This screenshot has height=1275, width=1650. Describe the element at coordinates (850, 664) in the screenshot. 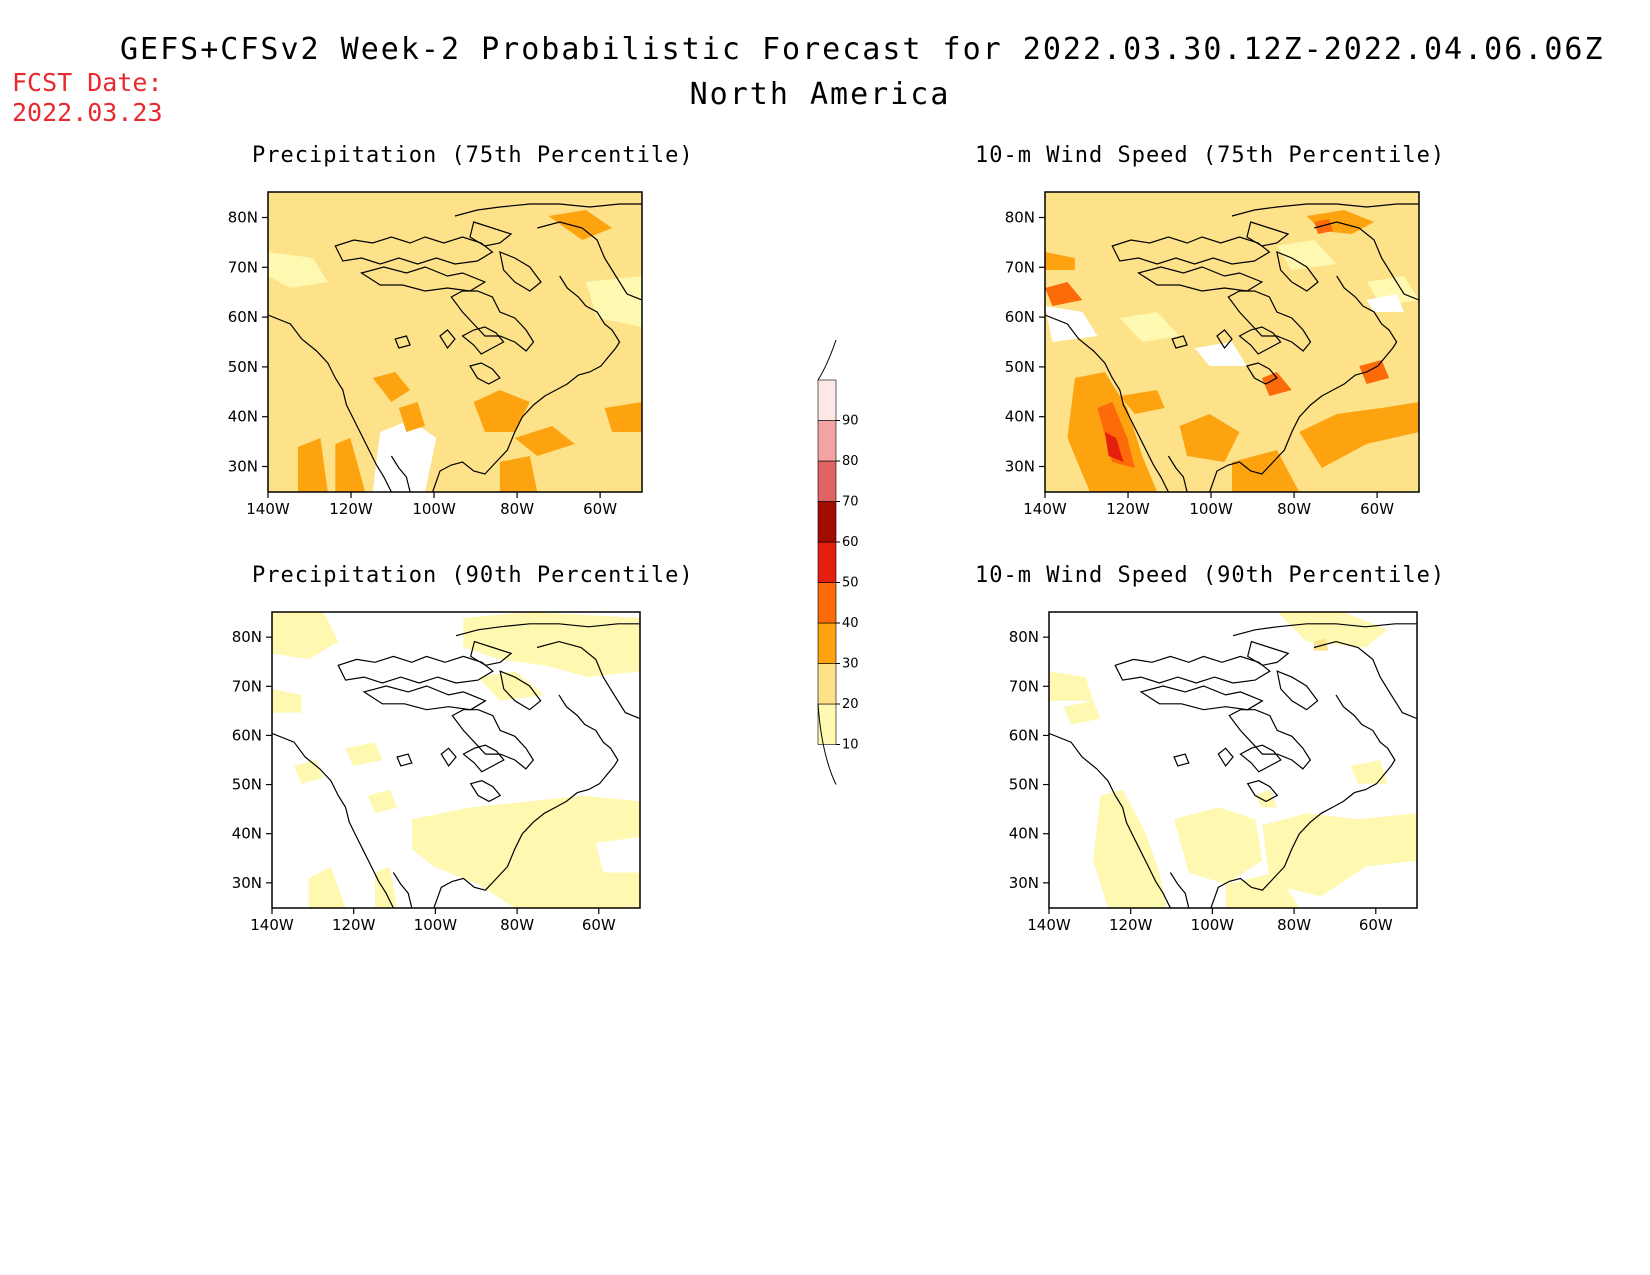

I see `colorbar-label: 30` at that location.